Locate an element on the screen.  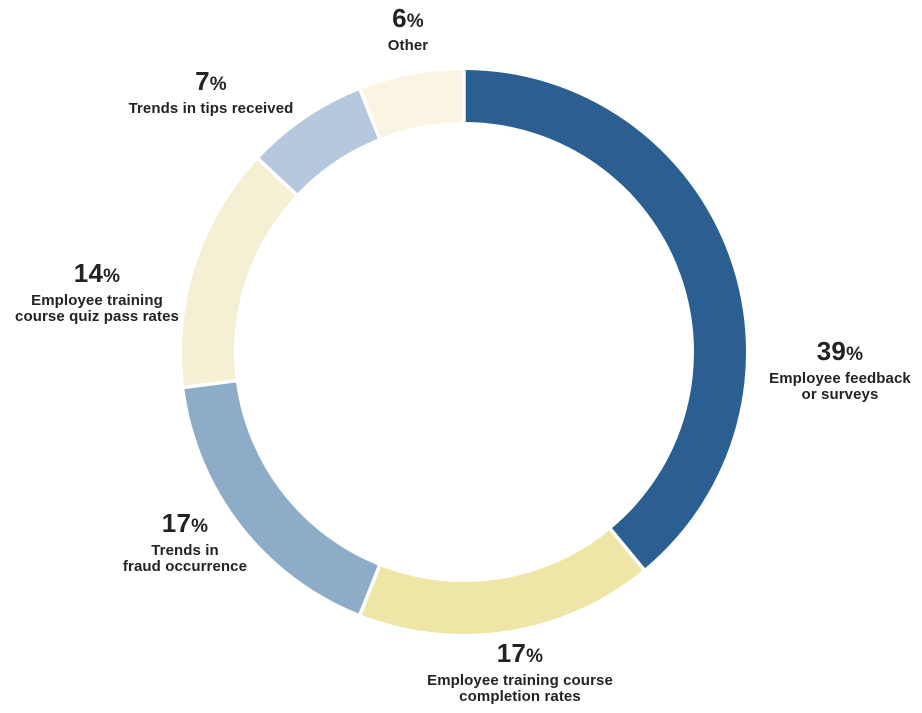
donut-segment-employee-training-course-completion-rates is located at coordinates (502, 582).